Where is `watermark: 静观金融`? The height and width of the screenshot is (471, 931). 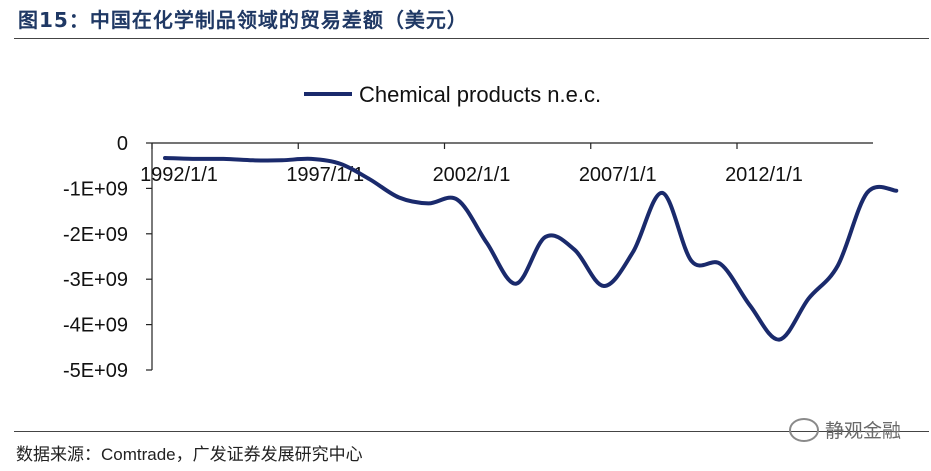
watermark: 静观金融 is located at coordinates (844, 429).